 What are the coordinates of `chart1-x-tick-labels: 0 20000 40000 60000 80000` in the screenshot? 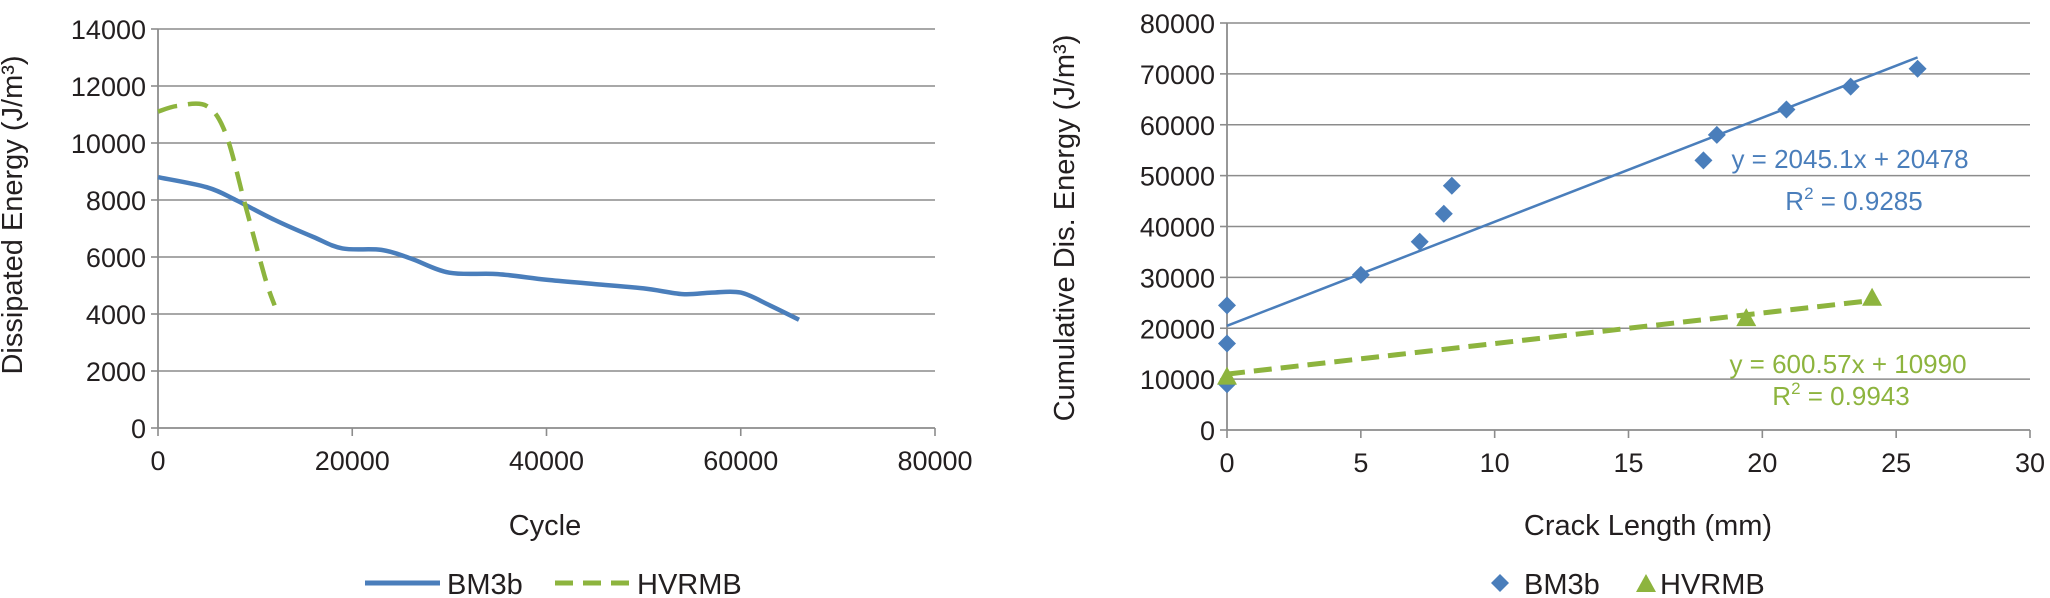 It's located at (561, 461).